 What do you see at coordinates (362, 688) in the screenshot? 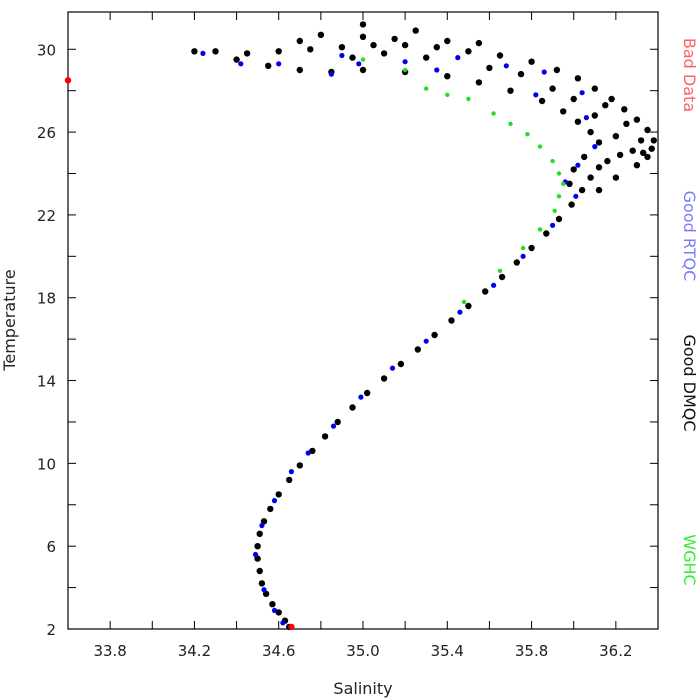
I see `x-axis-title: Salinity` at bounding box center [362, 688].